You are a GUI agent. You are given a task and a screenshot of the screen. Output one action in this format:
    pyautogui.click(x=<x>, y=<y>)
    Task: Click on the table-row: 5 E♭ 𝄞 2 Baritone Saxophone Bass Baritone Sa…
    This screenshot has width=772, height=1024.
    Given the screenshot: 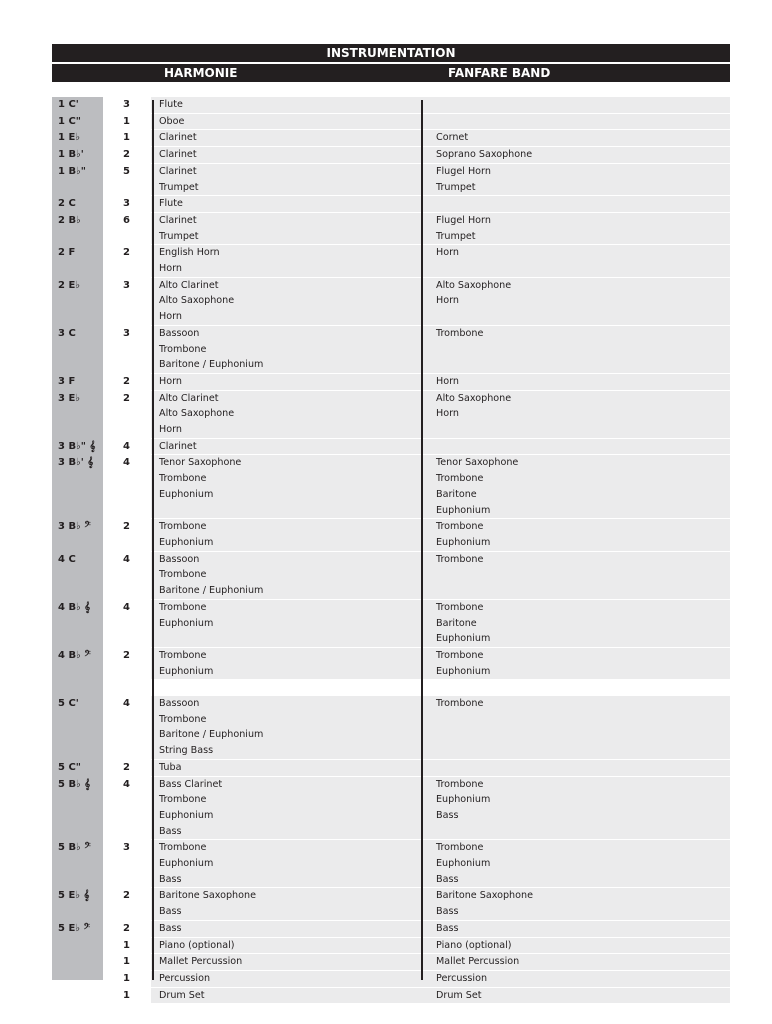 What is the action you would take?
    pyautogui.click(x=391, y=904)
    